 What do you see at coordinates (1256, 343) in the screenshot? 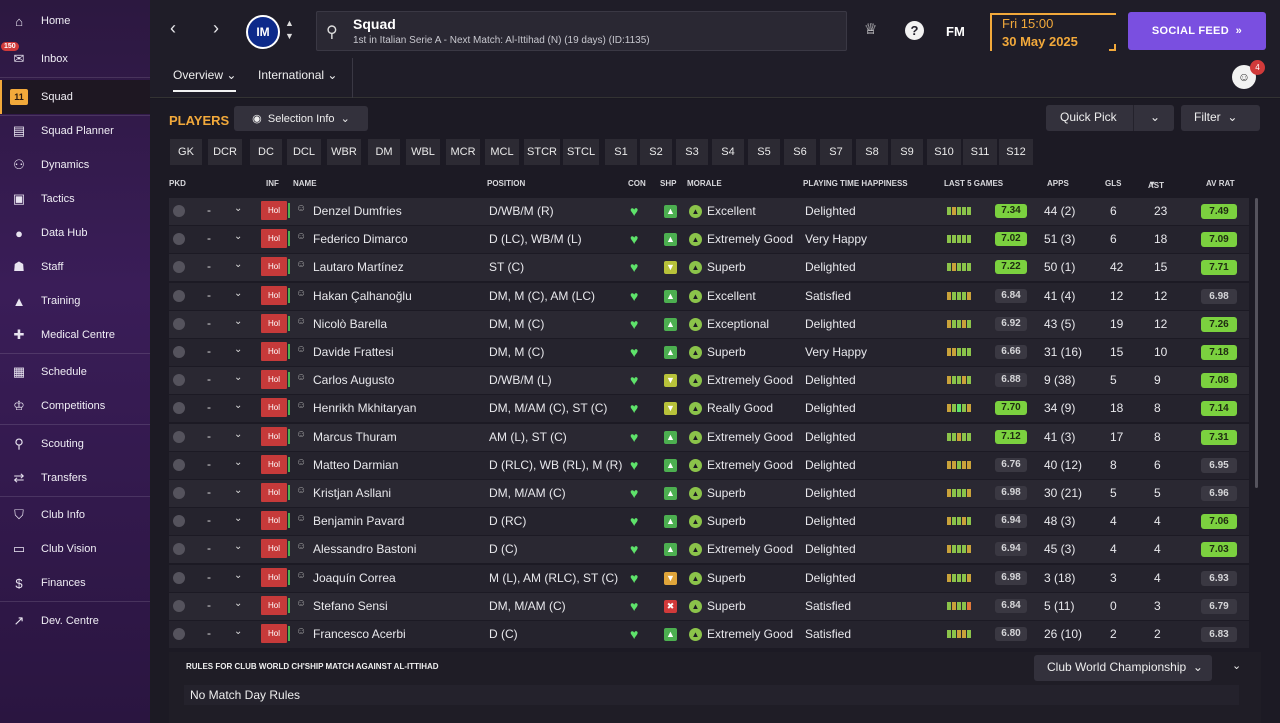
I see `table-scrollbar` at bounding box center [1256, 343].